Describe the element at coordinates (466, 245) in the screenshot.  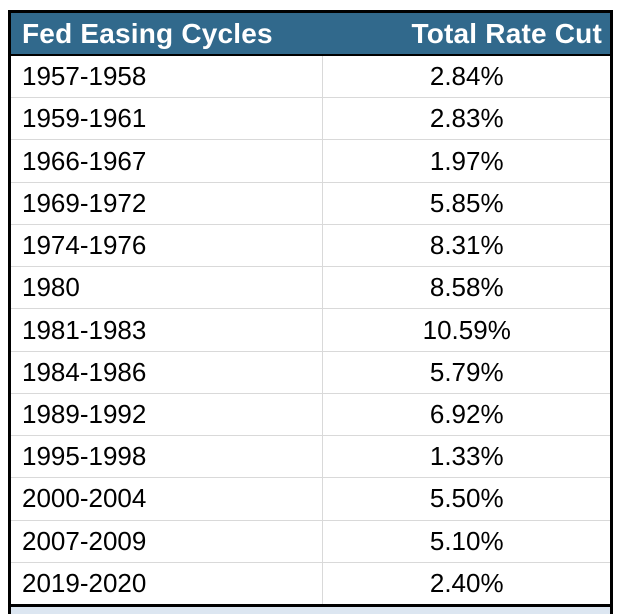
I see `total-rate-cut-cell: 8.31%` at that location.